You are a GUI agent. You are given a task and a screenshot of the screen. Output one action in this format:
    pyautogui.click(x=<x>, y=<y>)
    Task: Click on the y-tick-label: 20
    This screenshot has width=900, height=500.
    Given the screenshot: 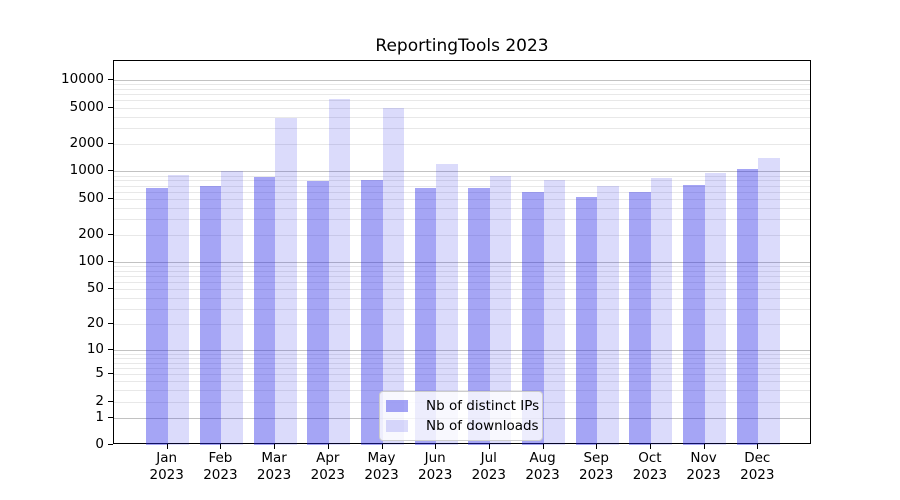 What is the action you would take?
    pyautogui.click(x=95, y=323)
    